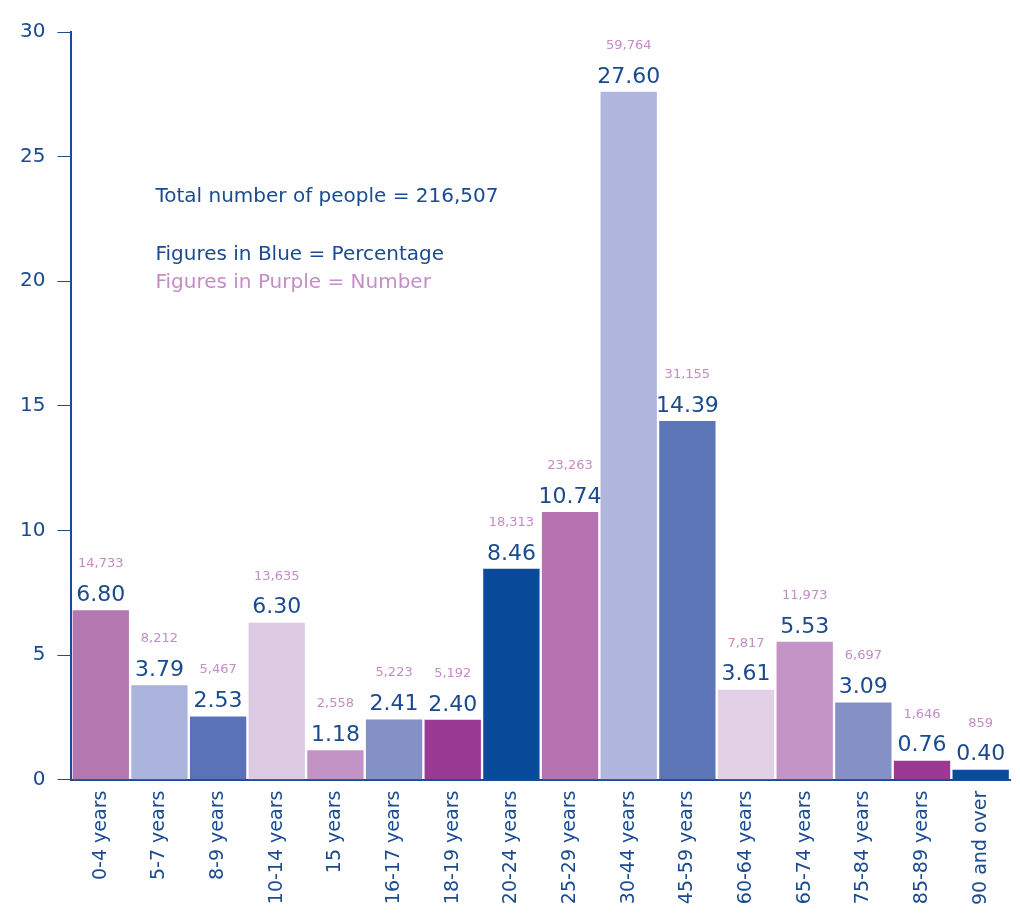 This screenshot has height=917, width=1020. What do you see at coordinates (277, 575) in the screenshot?
I see `annotation: 13,635` at bounding box center [277, 575].